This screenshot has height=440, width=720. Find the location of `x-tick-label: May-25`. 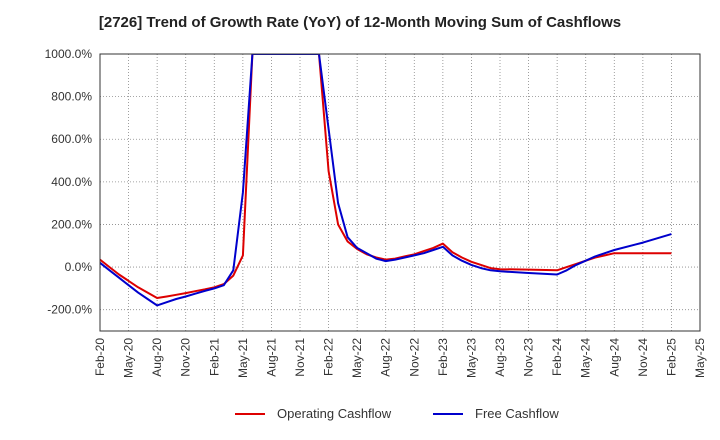

x-tick-label: May-25 is located at coordinates (700, 358).